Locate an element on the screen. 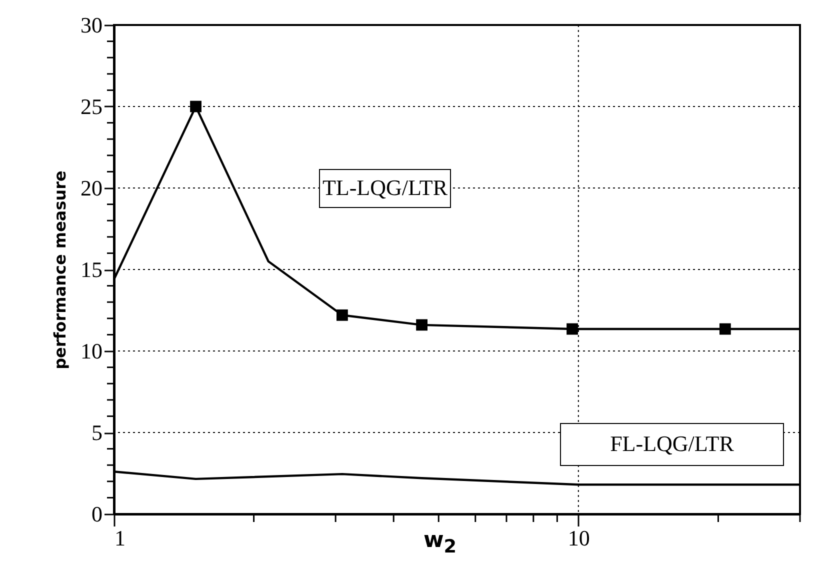 This screenshot has height=586, width=817. y-tick-label: 15 is located at coordinates (91, 269).